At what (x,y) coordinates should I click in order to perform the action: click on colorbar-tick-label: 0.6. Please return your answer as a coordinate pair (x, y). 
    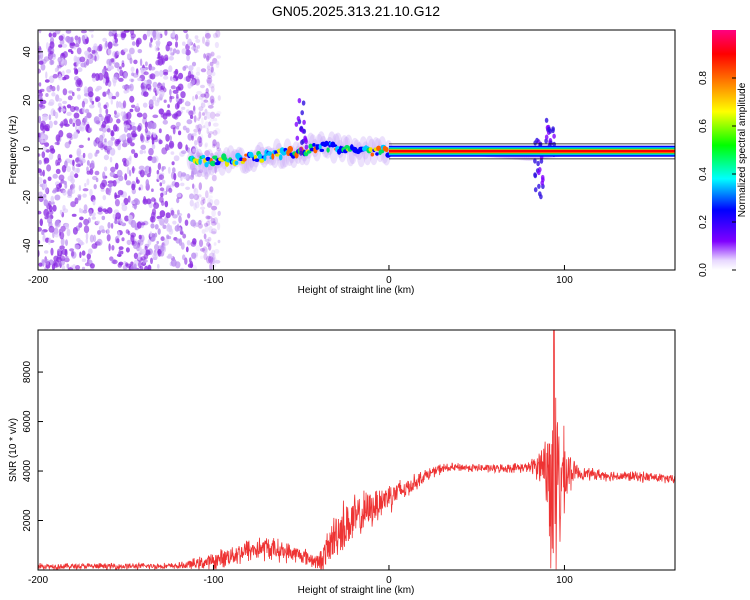
    Looking at the image, I should click on (703, 126).